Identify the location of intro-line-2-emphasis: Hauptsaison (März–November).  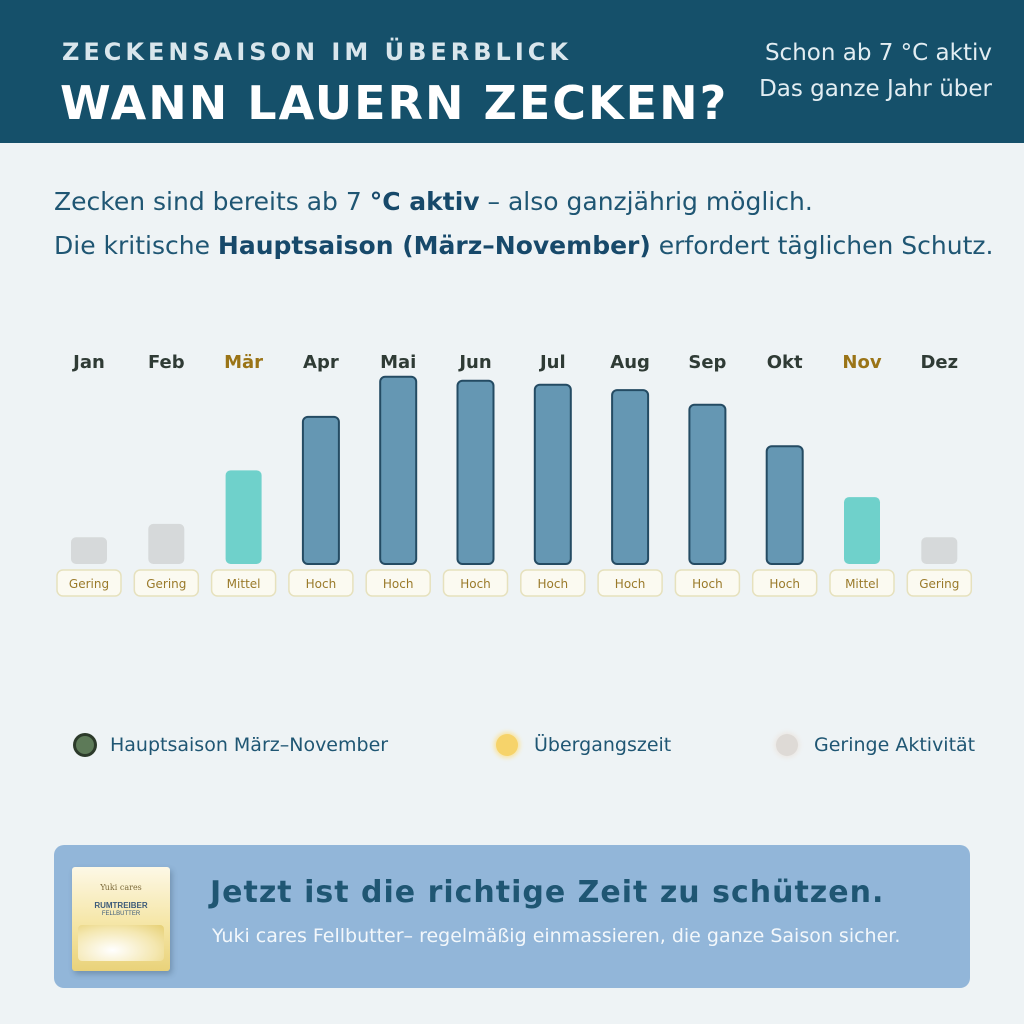
(434, 245).